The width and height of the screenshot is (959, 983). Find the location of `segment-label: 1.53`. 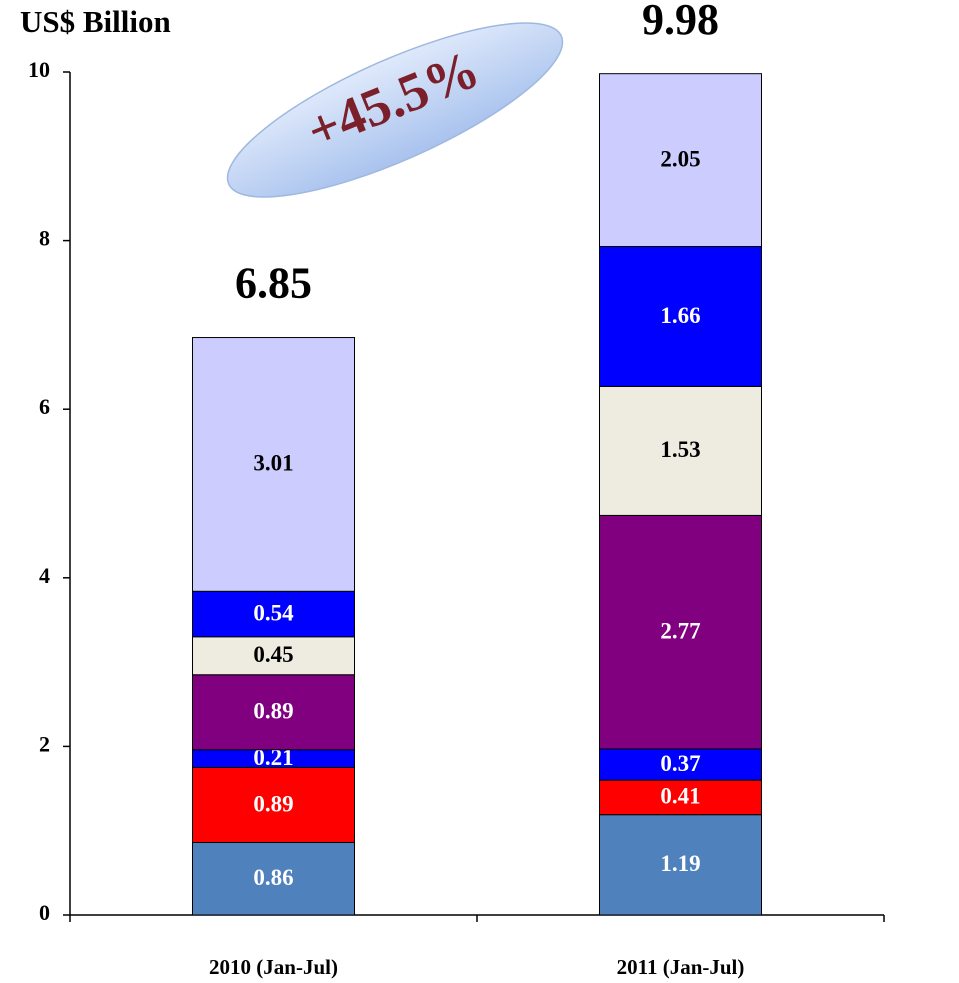

segment-label: 1.53 is located at coordinates (680, 449).